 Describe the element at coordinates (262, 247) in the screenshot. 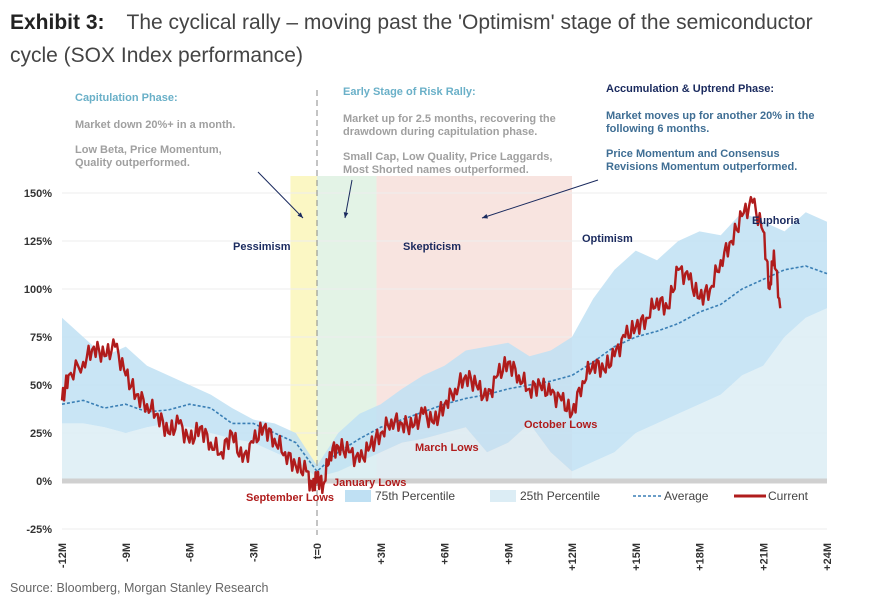

I see `stage-label: Pessimism` at that location.